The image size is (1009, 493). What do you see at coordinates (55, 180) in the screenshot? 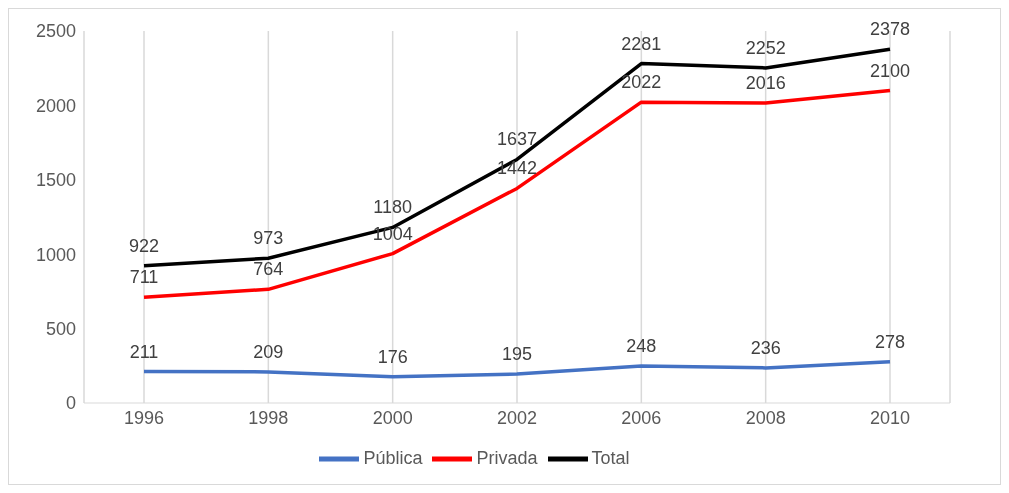
I see `y-tick-label: 1500` at bounding box center [55, 180].